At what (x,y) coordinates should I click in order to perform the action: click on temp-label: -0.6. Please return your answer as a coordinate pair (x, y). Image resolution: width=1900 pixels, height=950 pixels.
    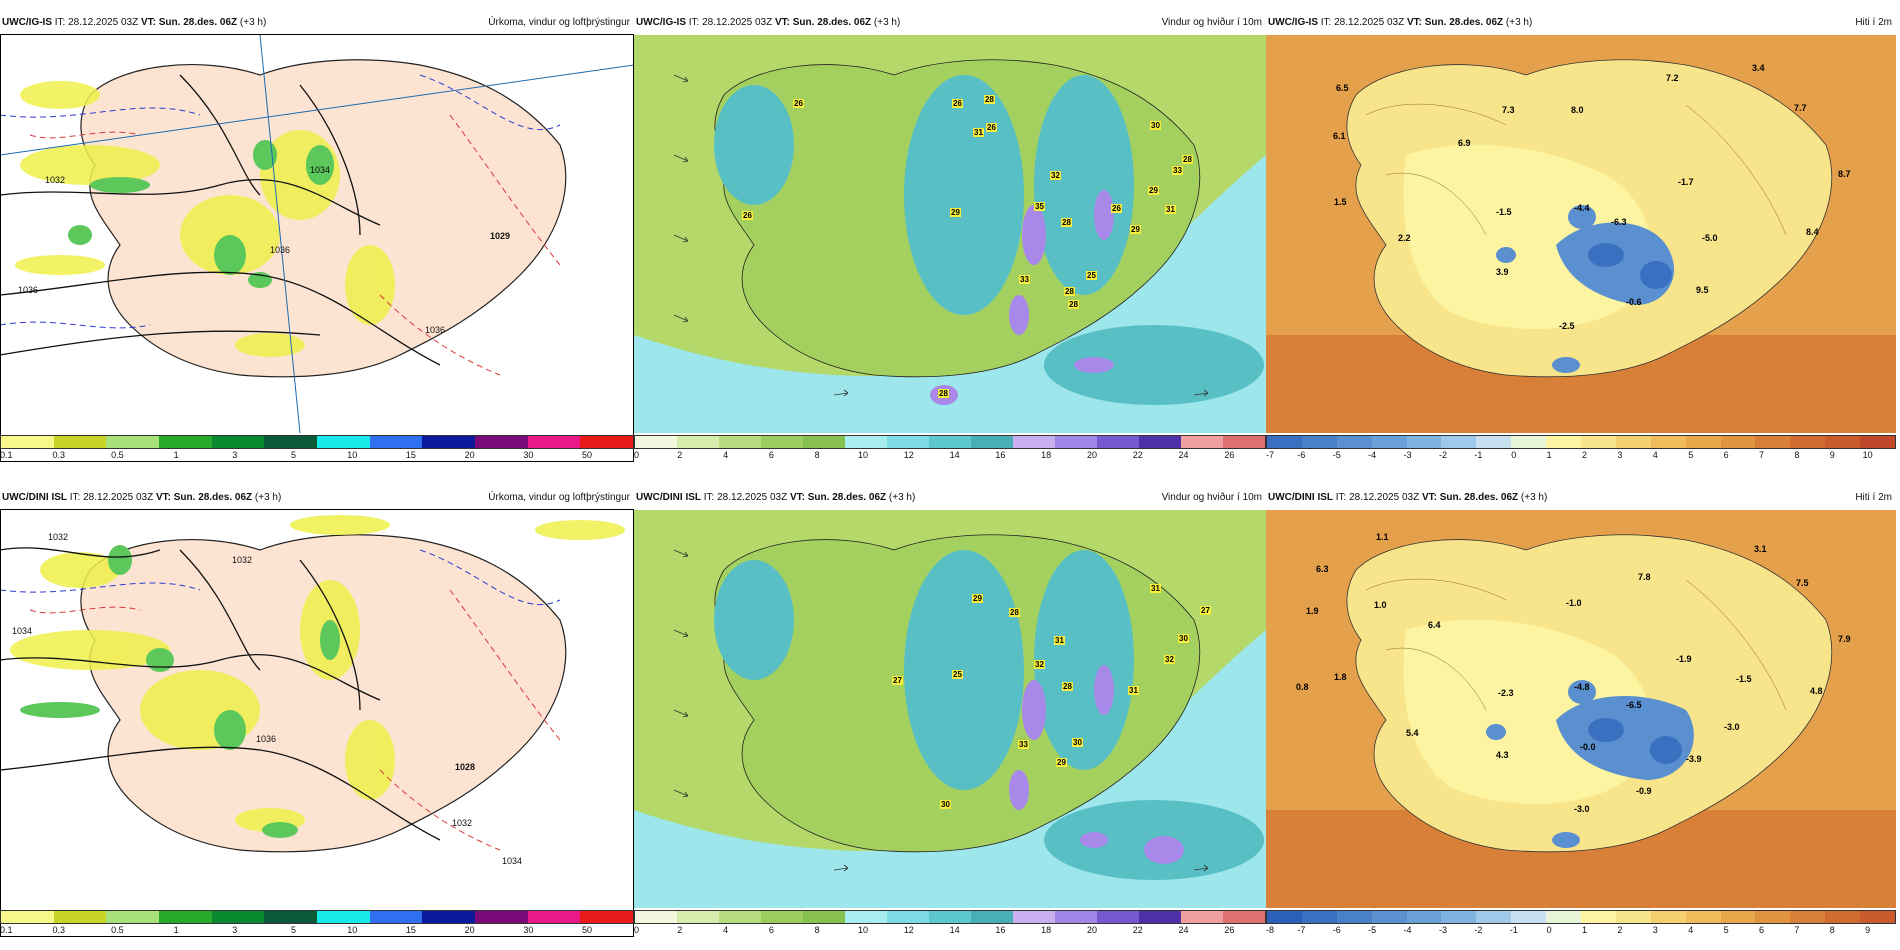
    Looking at the image, I should click on (1634, 302).